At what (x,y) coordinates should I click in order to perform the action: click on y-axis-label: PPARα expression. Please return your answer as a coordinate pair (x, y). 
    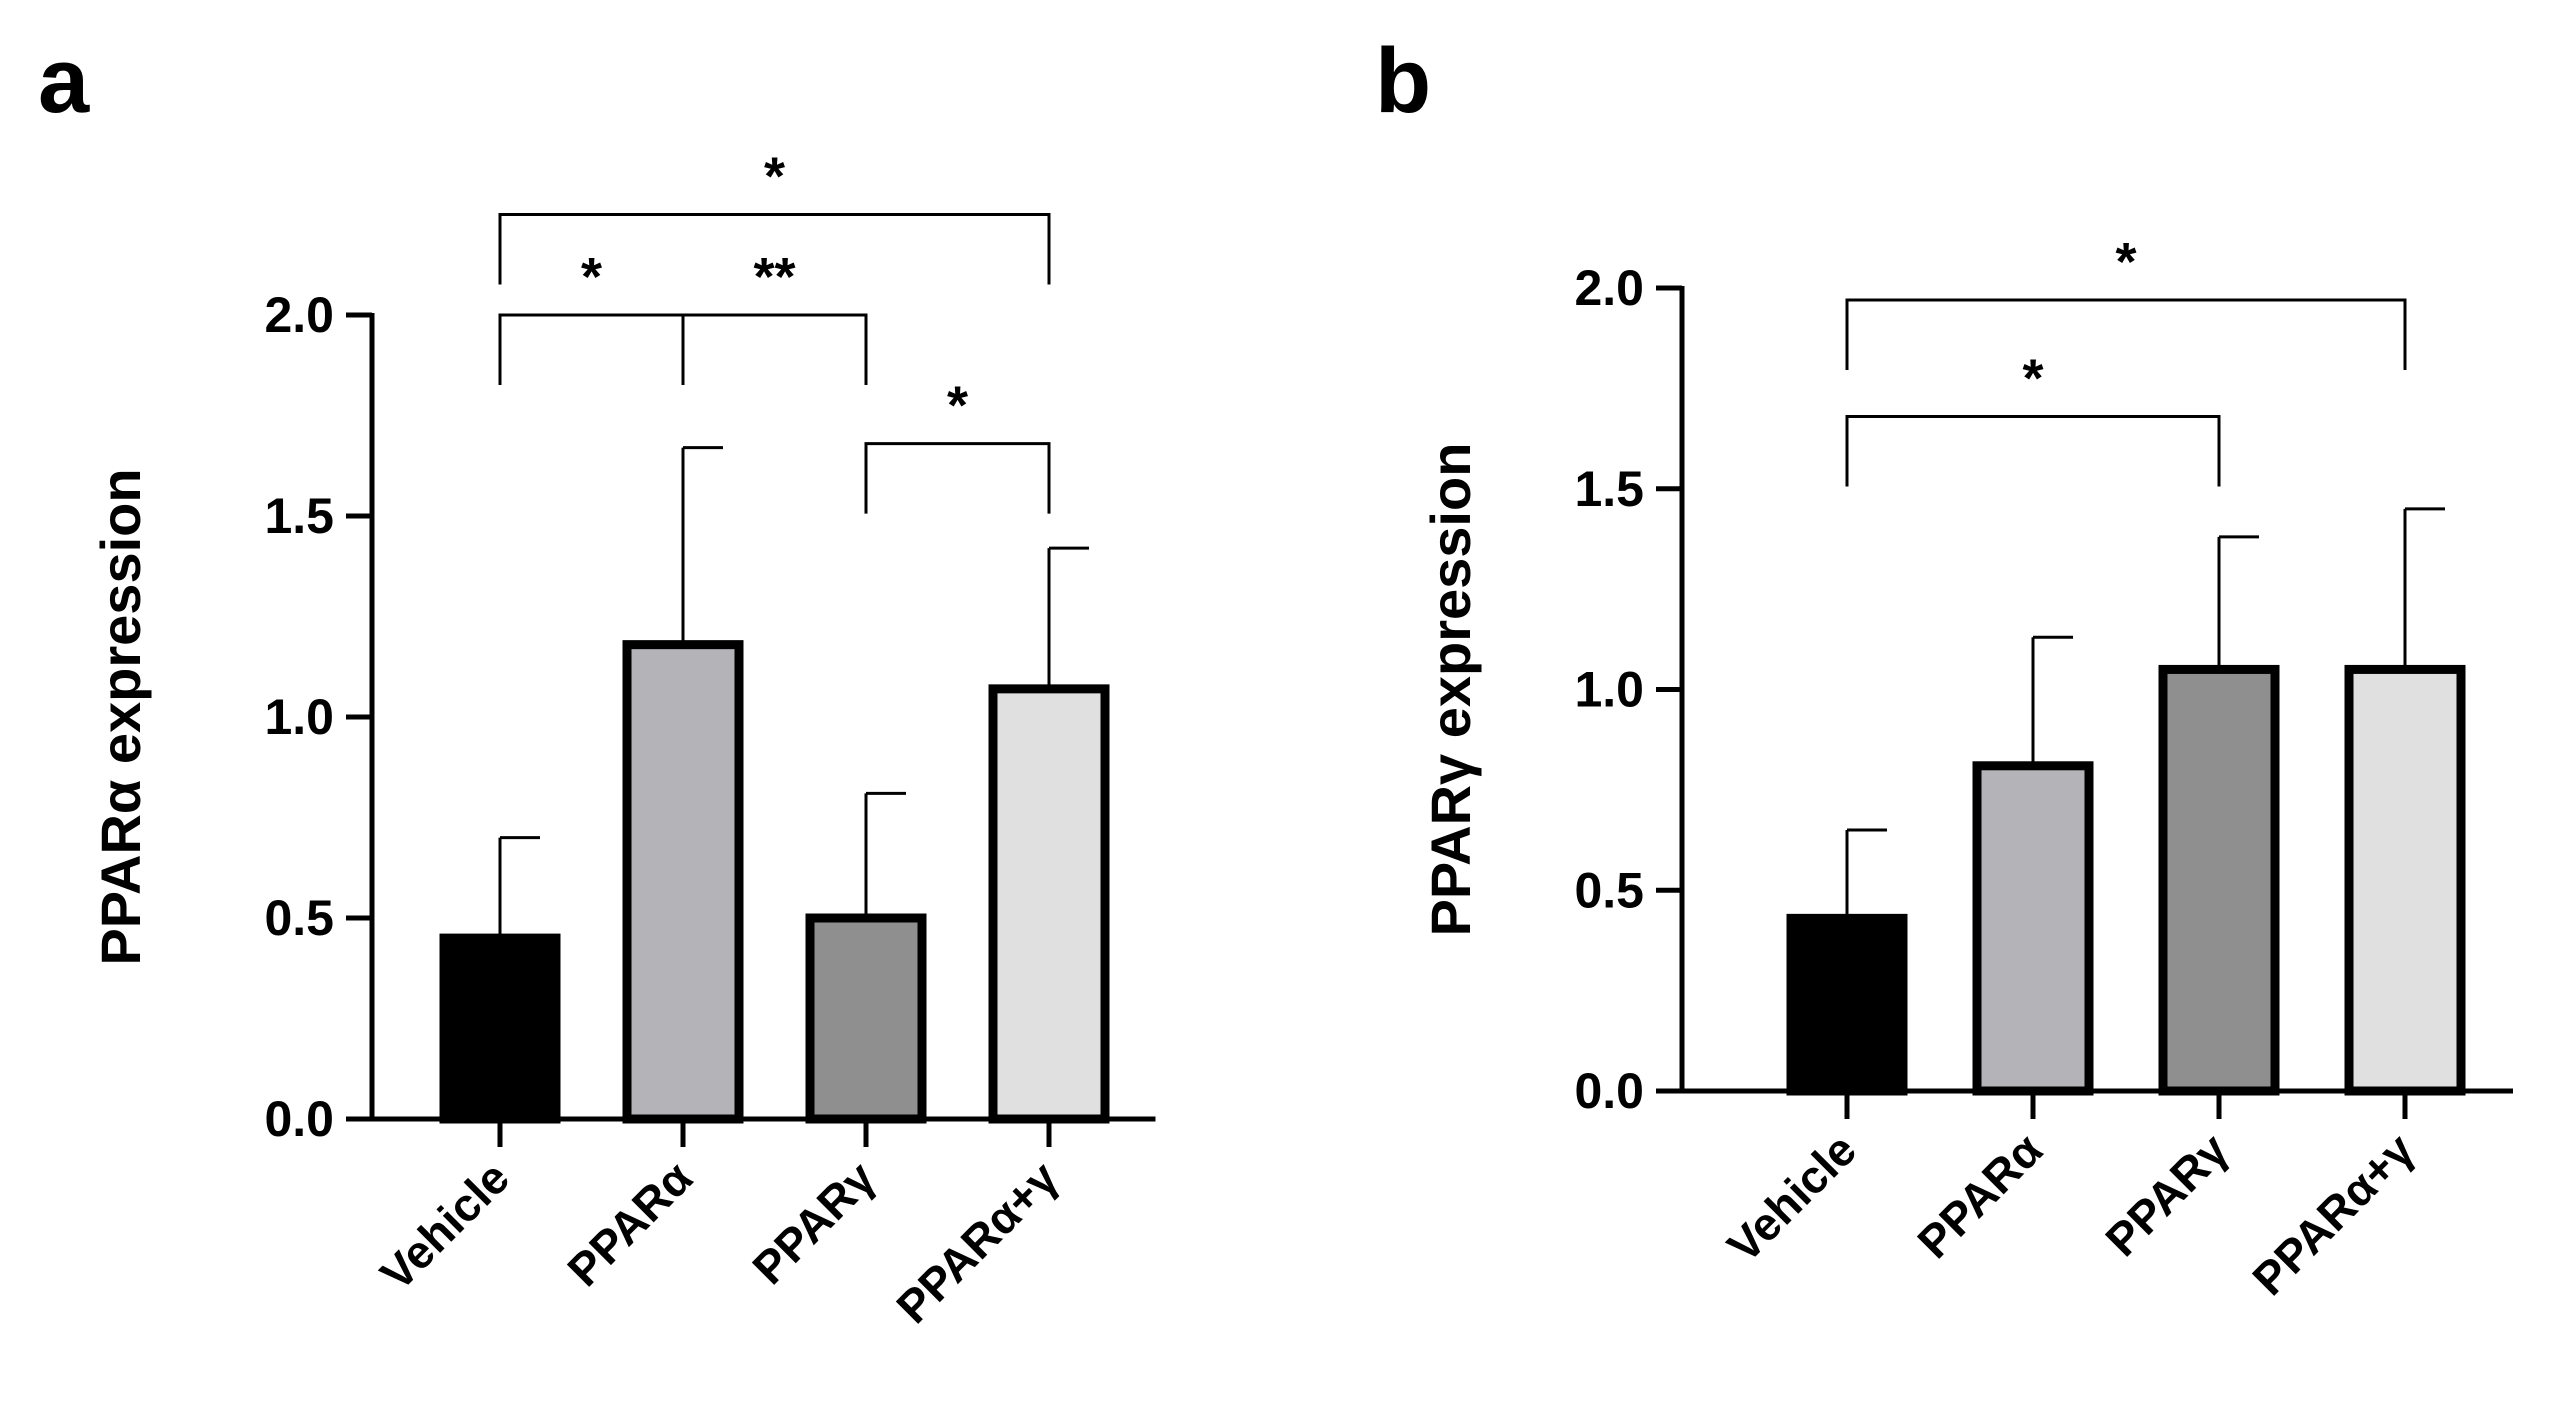
    Looking at the image, I should click on (120, 716).